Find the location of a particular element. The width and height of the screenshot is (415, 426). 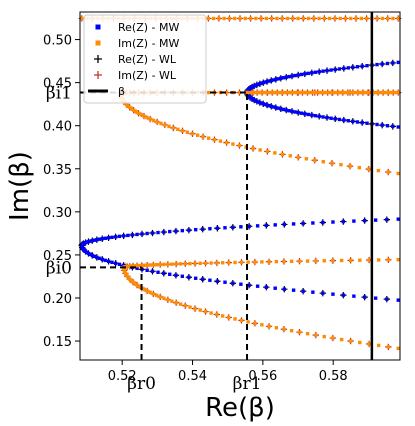

legend-marker is located at coordinates (98, 43).